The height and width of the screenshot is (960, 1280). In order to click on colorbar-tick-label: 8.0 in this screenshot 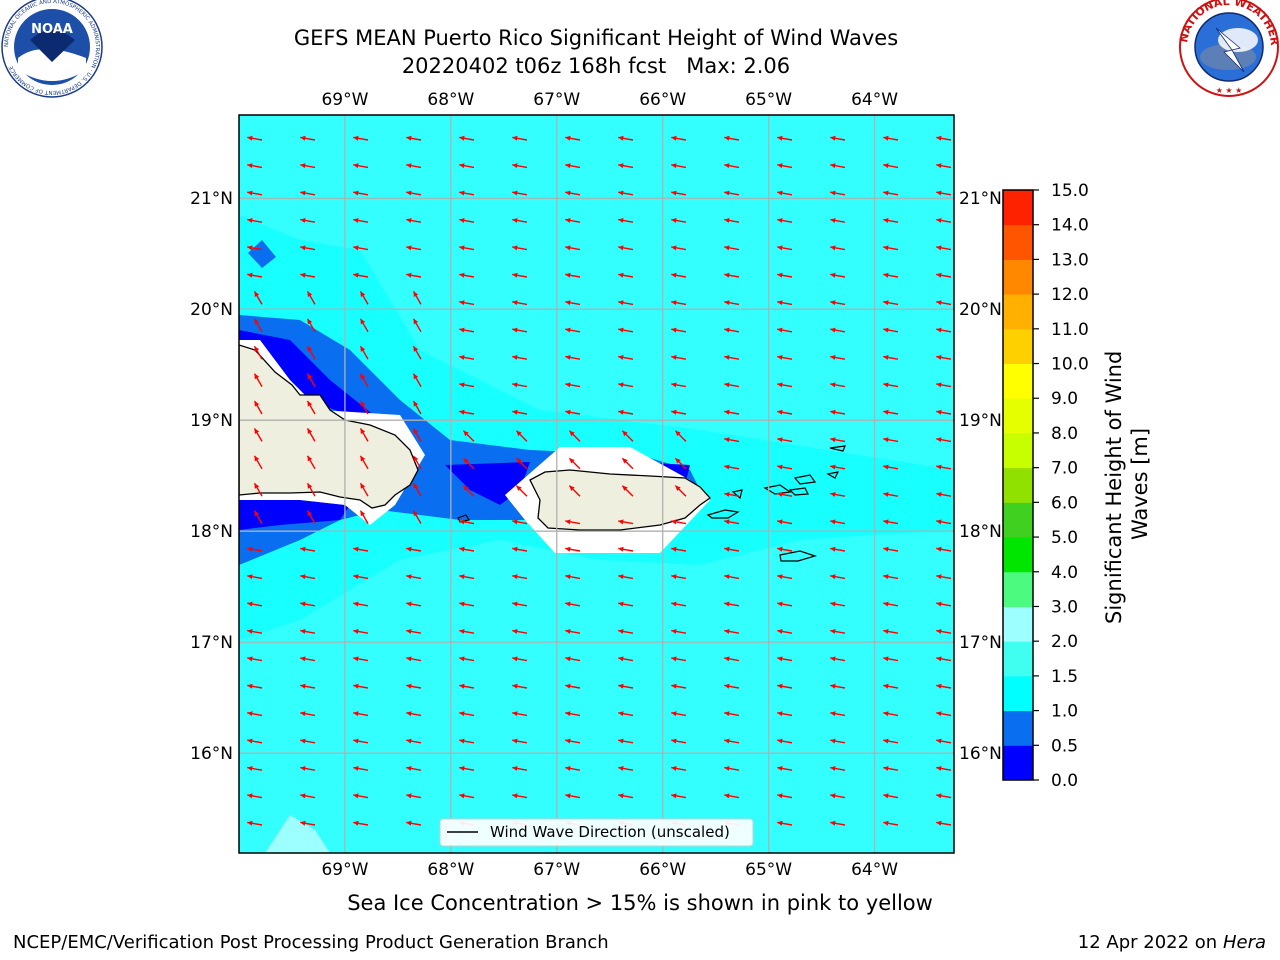, I will do `click(1064, 434)`.